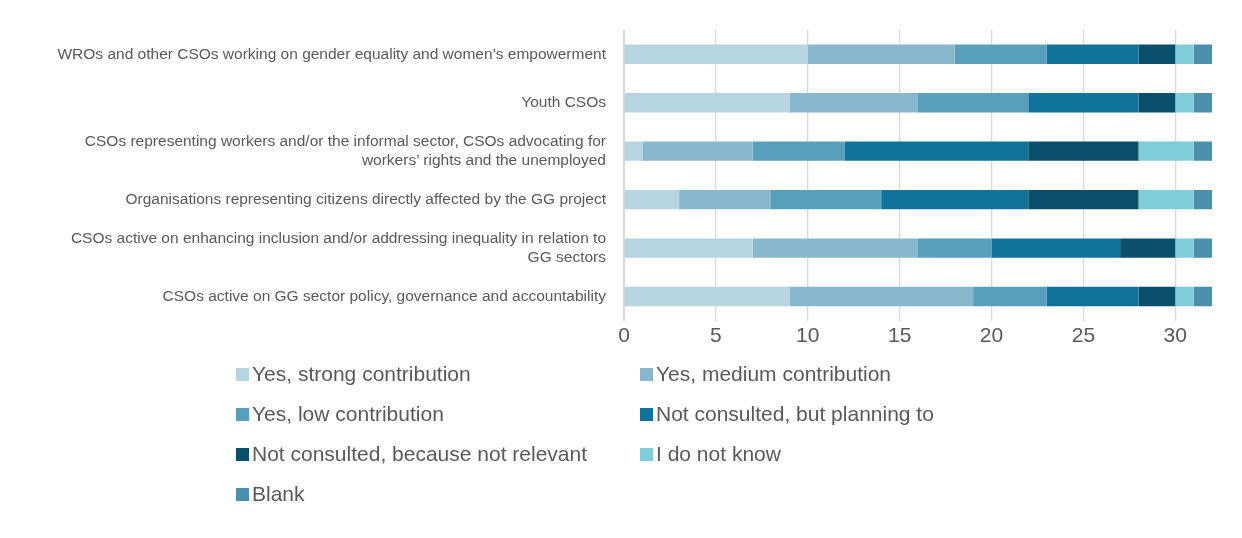 This screenshot has width=1242, height=538. I want to click on x-tick-label: 15, so click(899, 335).